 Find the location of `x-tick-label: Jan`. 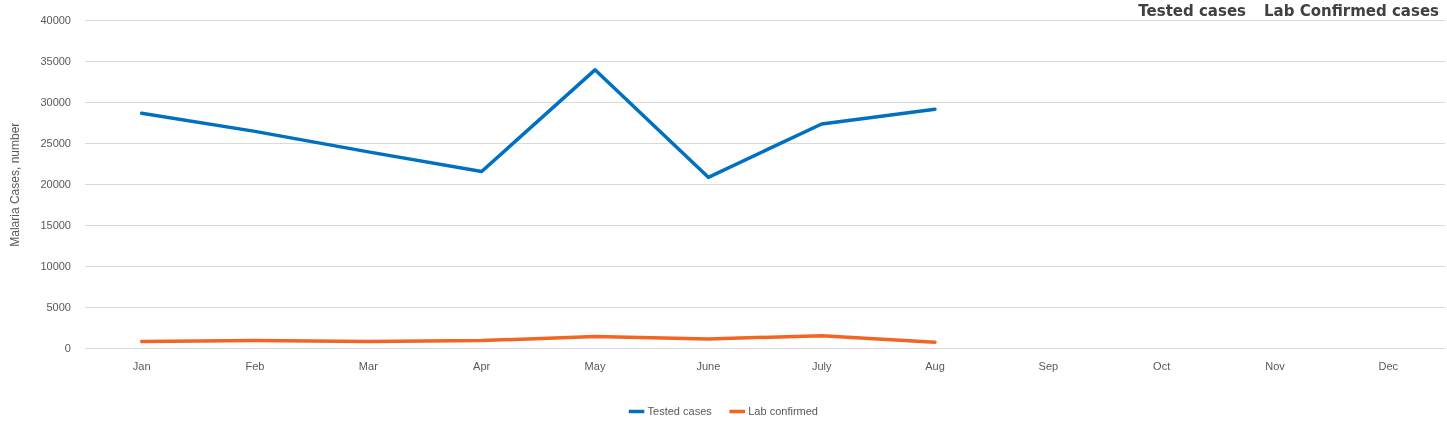

x-tick-label: Jan is located at coordinates (141, 366).